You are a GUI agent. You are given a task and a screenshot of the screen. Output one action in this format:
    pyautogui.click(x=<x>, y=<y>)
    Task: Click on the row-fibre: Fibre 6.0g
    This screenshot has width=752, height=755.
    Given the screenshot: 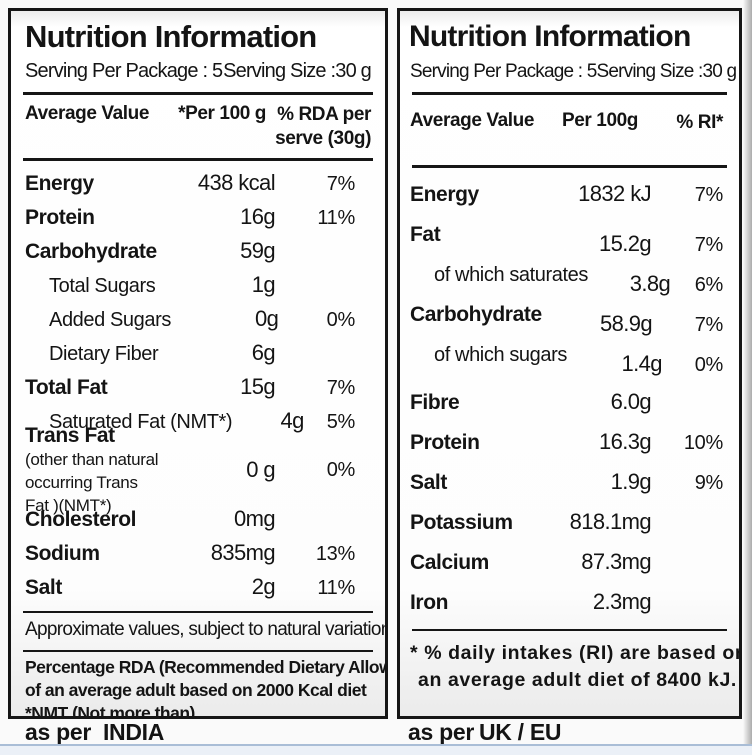 What is the action you would take?
    pyautogui.click(x=531, y=401)
    